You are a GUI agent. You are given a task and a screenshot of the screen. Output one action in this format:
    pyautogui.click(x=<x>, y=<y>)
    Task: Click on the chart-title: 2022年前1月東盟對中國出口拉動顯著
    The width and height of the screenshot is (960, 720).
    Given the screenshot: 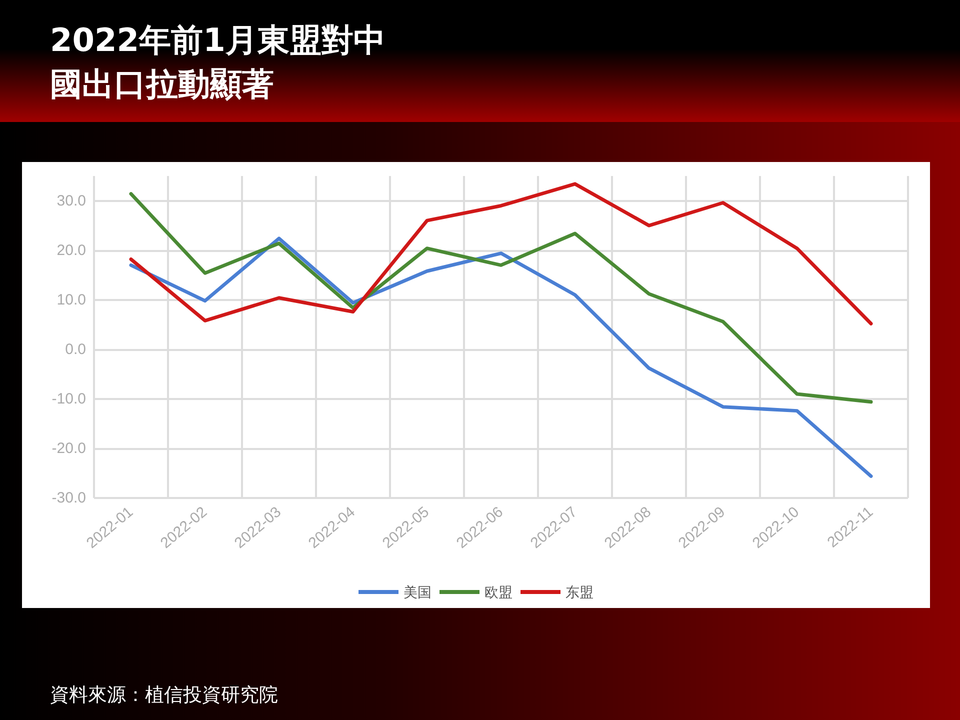 What is the action you would take?
    pyautogui.click(x=218, y=62)
    